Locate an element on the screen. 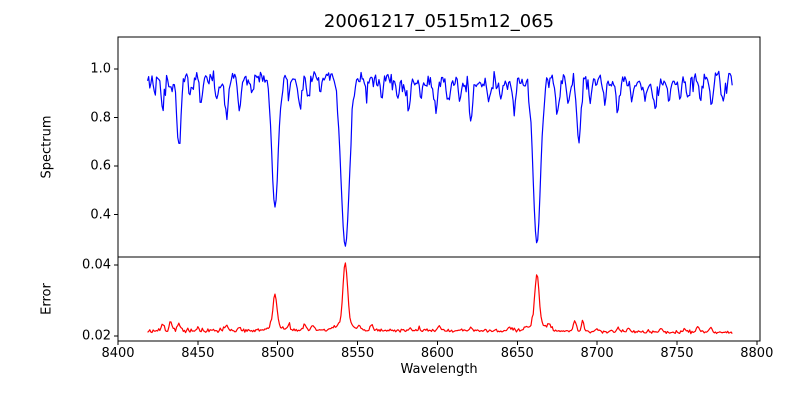 The image size is (800, 400). x-tick-label: 8550 is located at coordinates (358, 353).